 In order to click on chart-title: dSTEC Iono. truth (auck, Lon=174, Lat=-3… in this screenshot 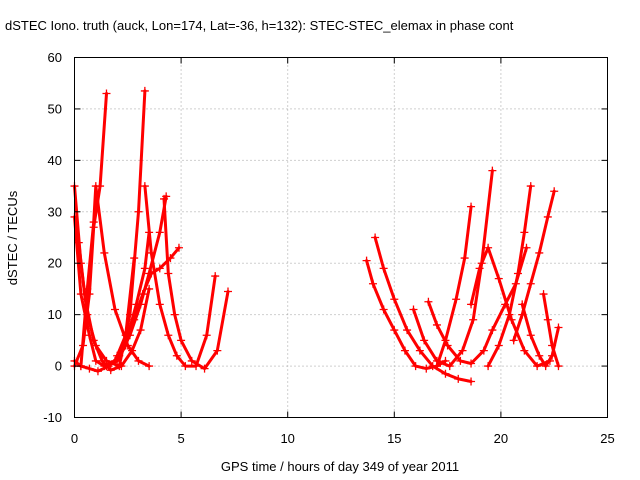, I will do `click(259, 25)`.